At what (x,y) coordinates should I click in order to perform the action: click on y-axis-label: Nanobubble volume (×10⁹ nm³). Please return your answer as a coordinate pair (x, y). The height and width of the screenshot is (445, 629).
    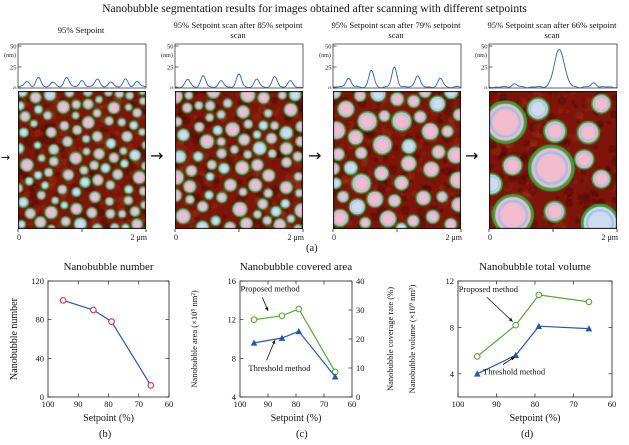
    Looking at the image, I should click on (412, 338).